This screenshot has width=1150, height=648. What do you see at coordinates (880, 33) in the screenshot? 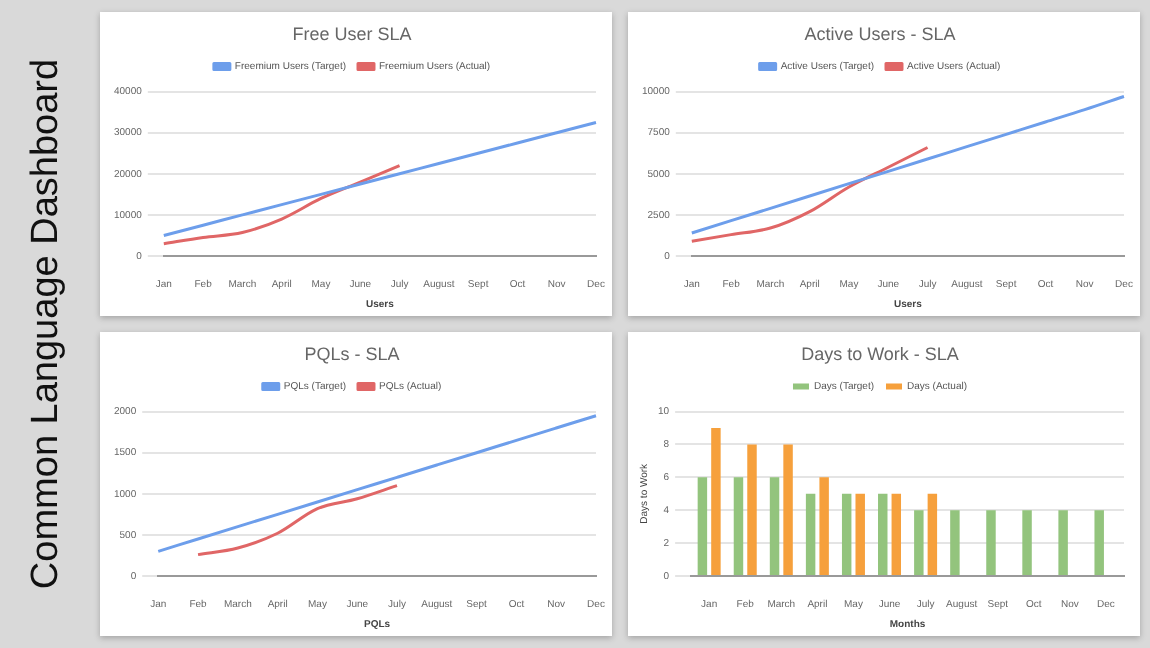
I see `chart-title: Active Users - SLA` at bounding box center [880, 33].